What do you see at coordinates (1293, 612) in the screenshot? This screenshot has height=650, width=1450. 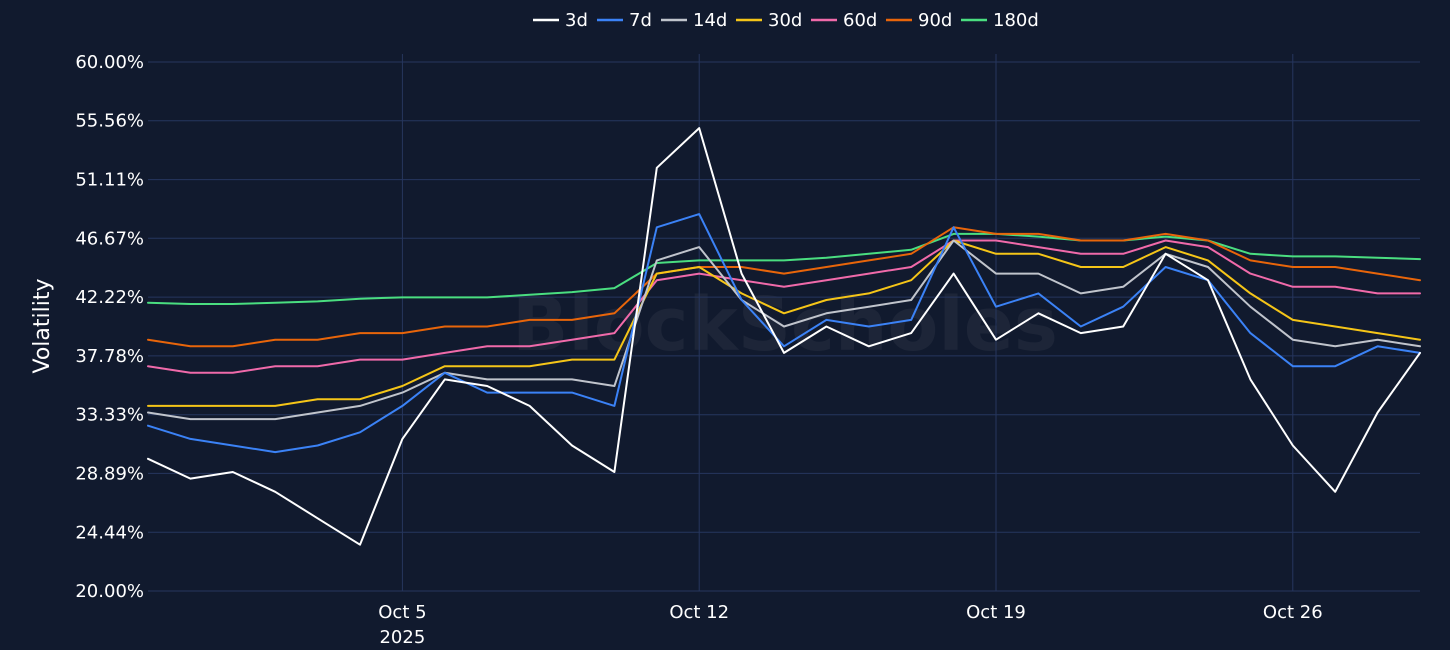 I see `x-tick-label: Oct 26` at bounding box center [1293, 612].